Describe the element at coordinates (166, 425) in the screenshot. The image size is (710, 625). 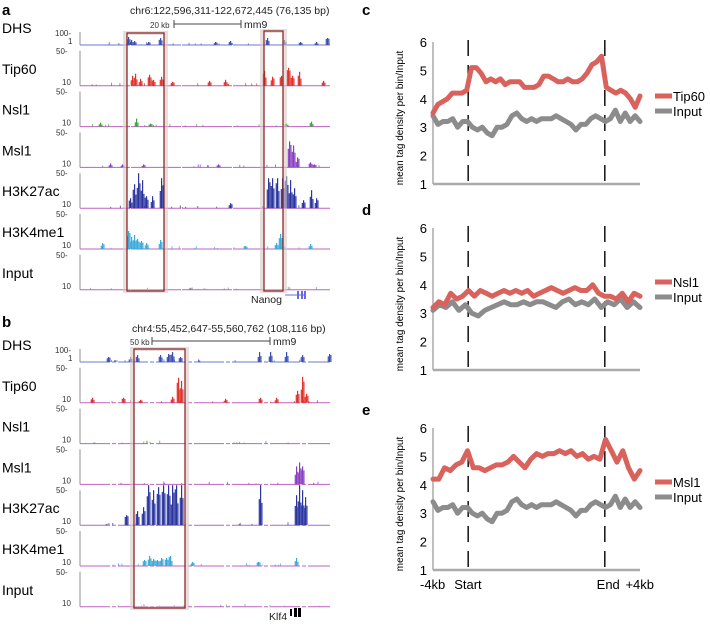
I see `track-nsl1: Nsl1 50- 10` at that location.